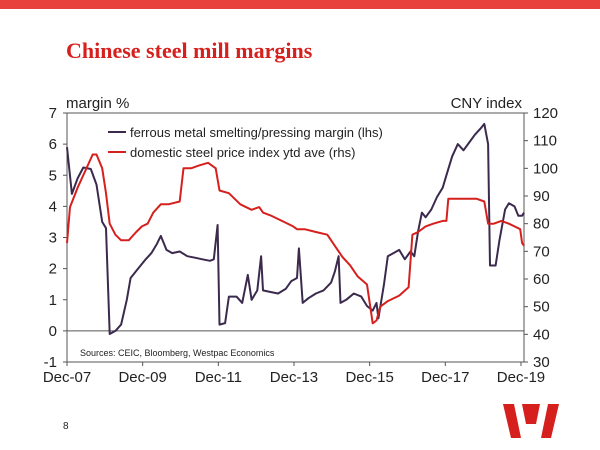 The height and width of the screenshot is (450, 600). Describe the element at coordinates (541, 251) in the screenshot. I see `right-tick-label: 70` at that location.